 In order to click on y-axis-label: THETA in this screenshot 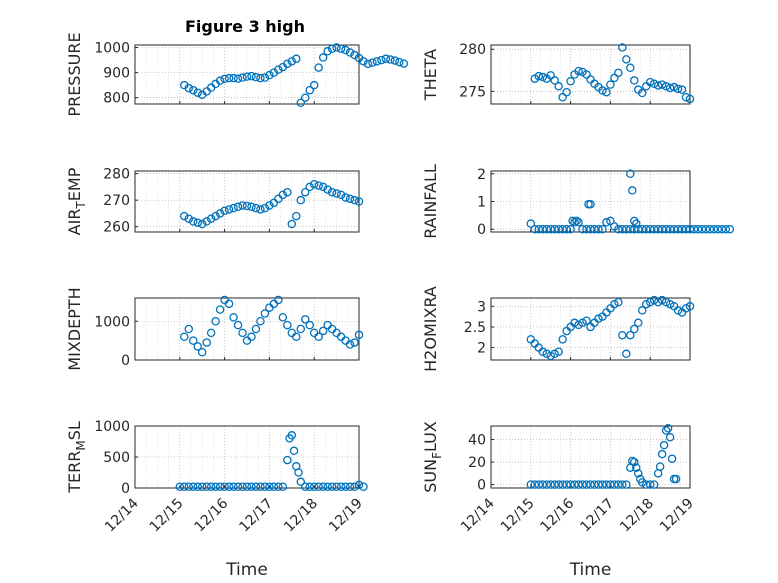, I will do `click(430, 75)`.